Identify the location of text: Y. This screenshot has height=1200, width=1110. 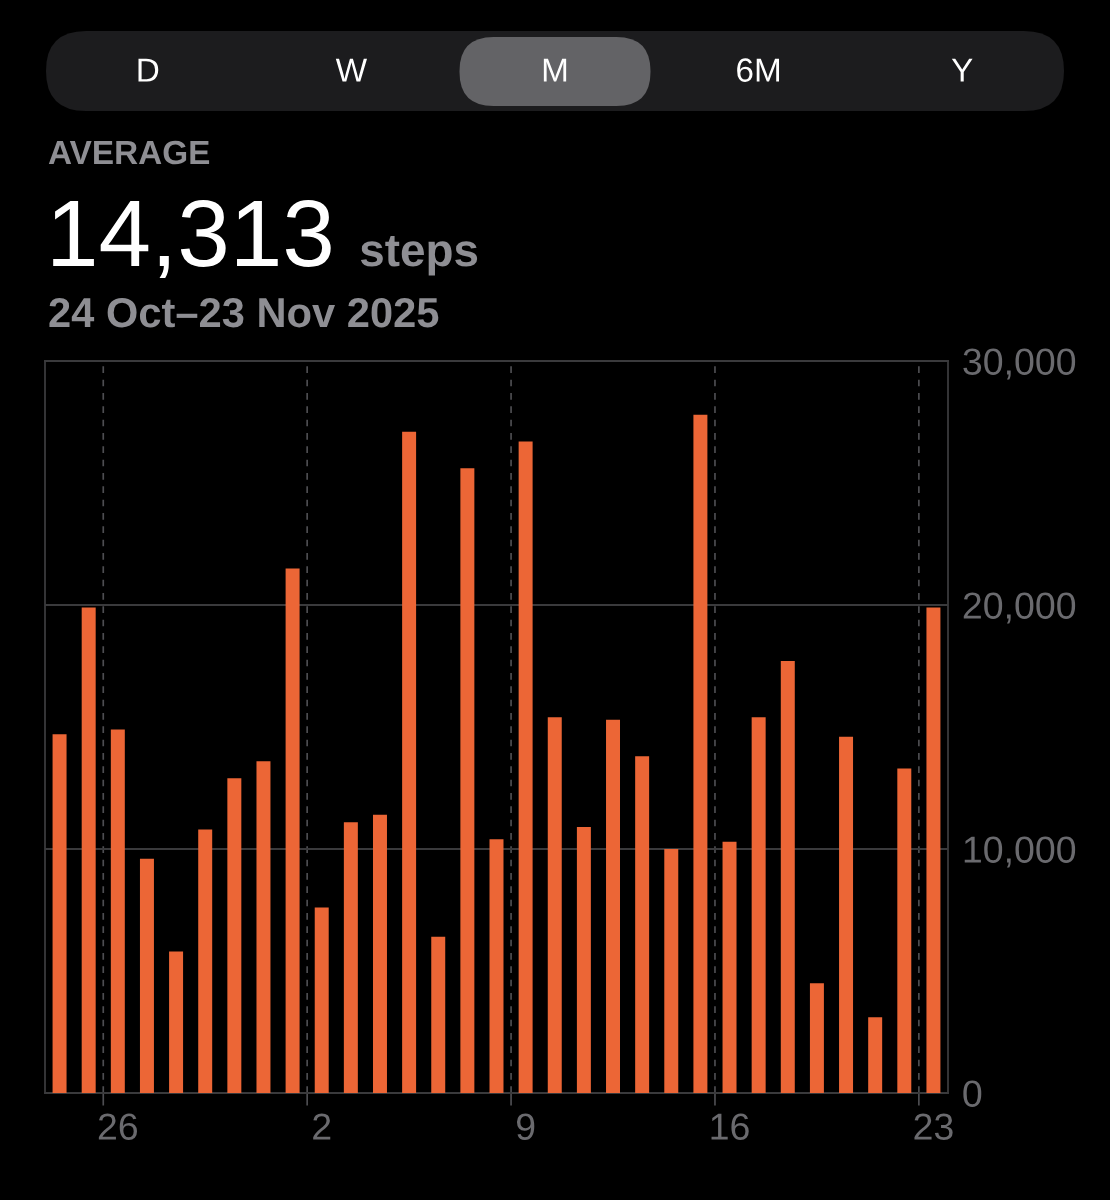
(962, 70).